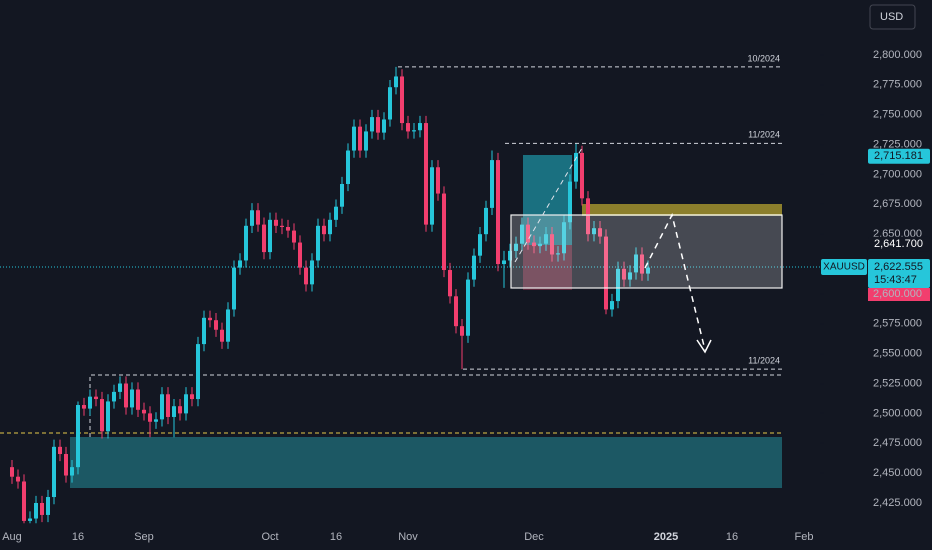 The image size is (932, 550). I want to click on x-tick-label: Nov, so click(408, 537).